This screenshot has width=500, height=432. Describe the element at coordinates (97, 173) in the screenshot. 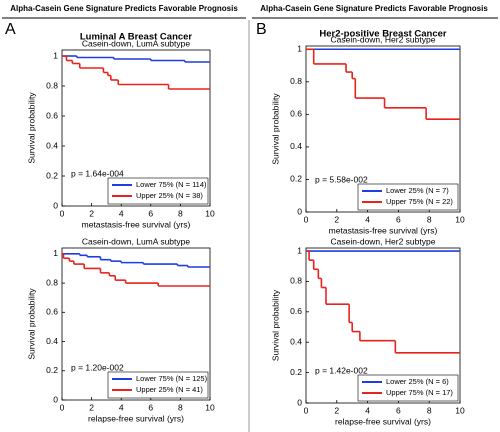

I see `p-value: p = 1.64e-004` at that location.